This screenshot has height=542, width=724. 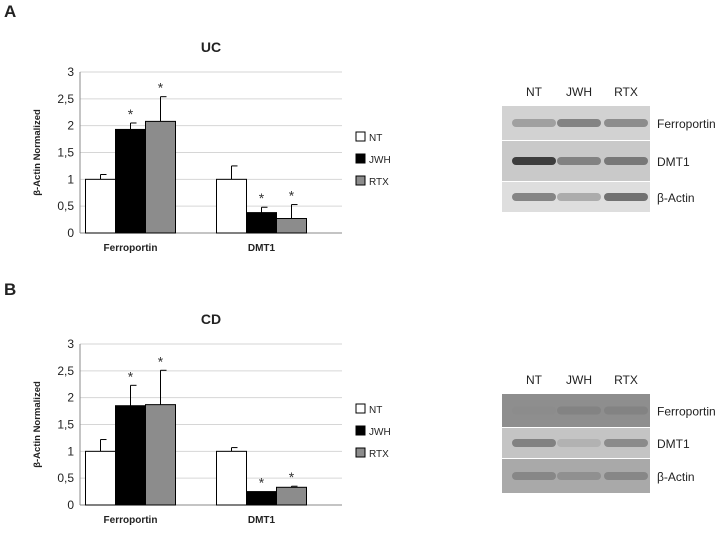 What do you see at coordinates (10, 11) in the screenshot?
I see `panel-label-a: A` at bounding box center [10, 11].